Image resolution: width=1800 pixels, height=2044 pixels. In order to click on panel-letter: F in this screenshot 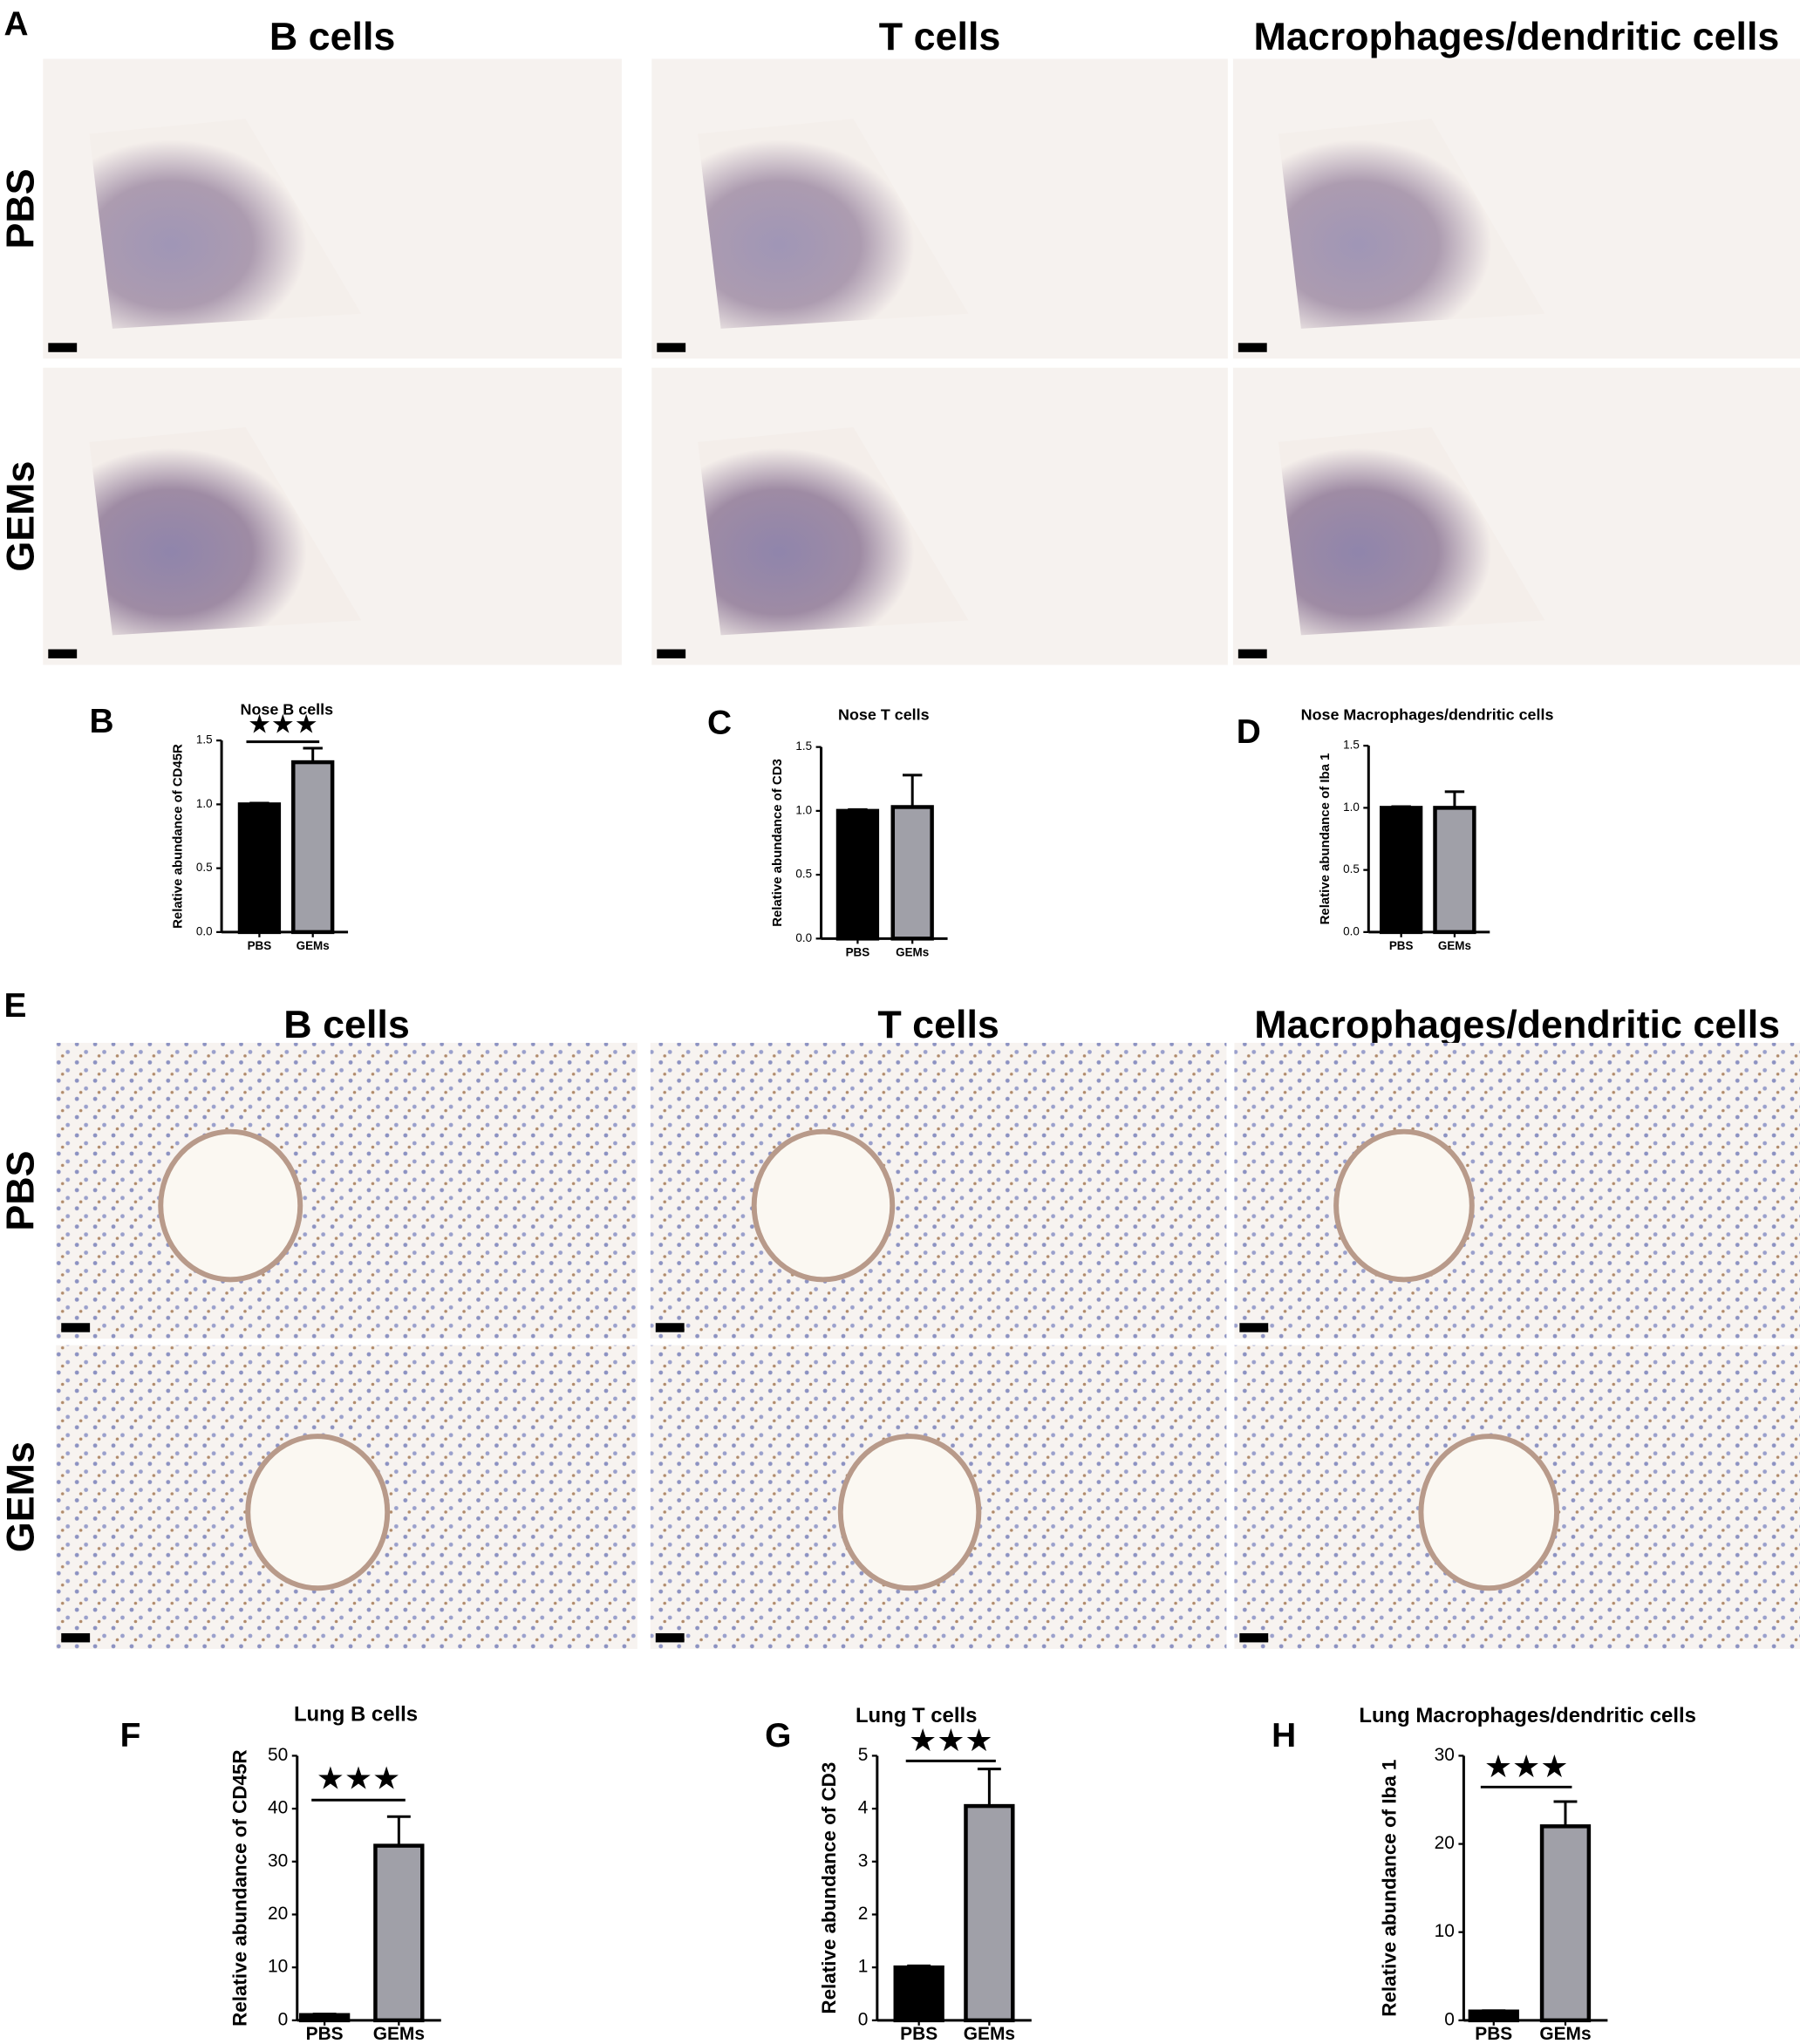, I will do `click(130, 1736)`.